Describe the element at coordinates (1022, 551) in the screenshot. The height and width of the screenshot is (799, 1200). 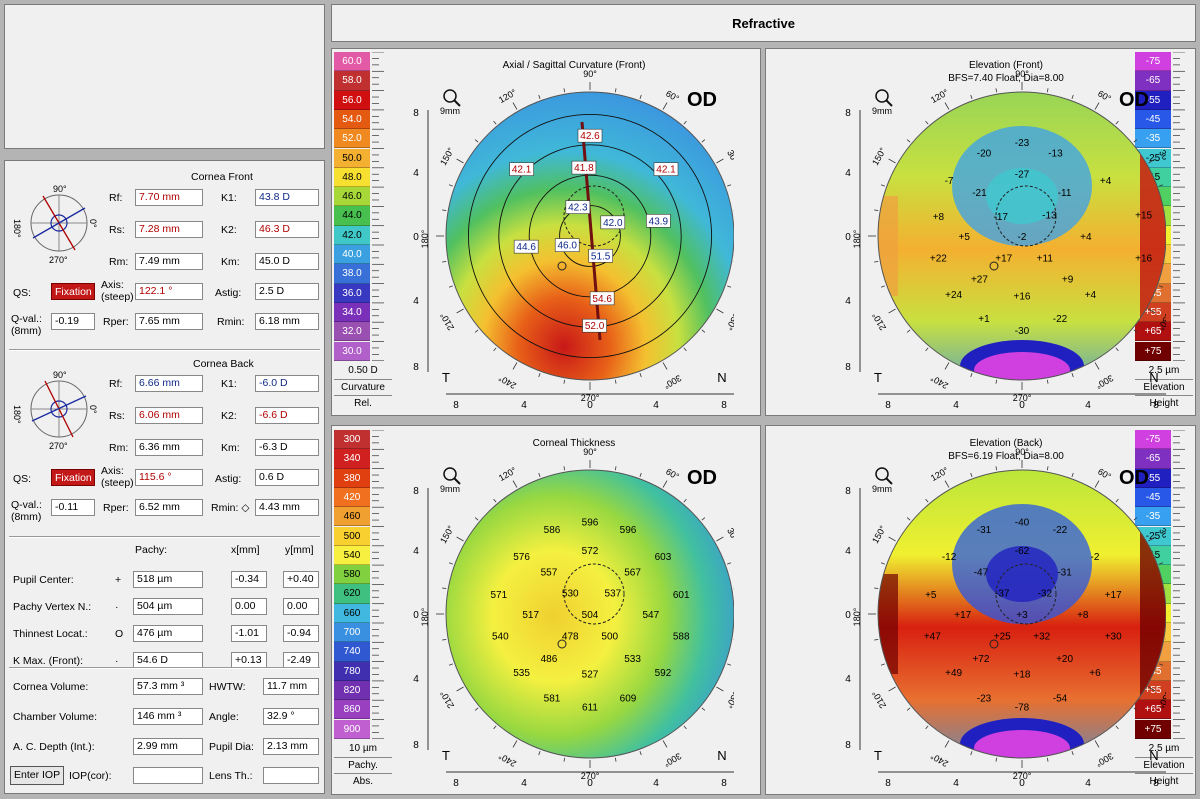
I see `map-value: -62` at that location.